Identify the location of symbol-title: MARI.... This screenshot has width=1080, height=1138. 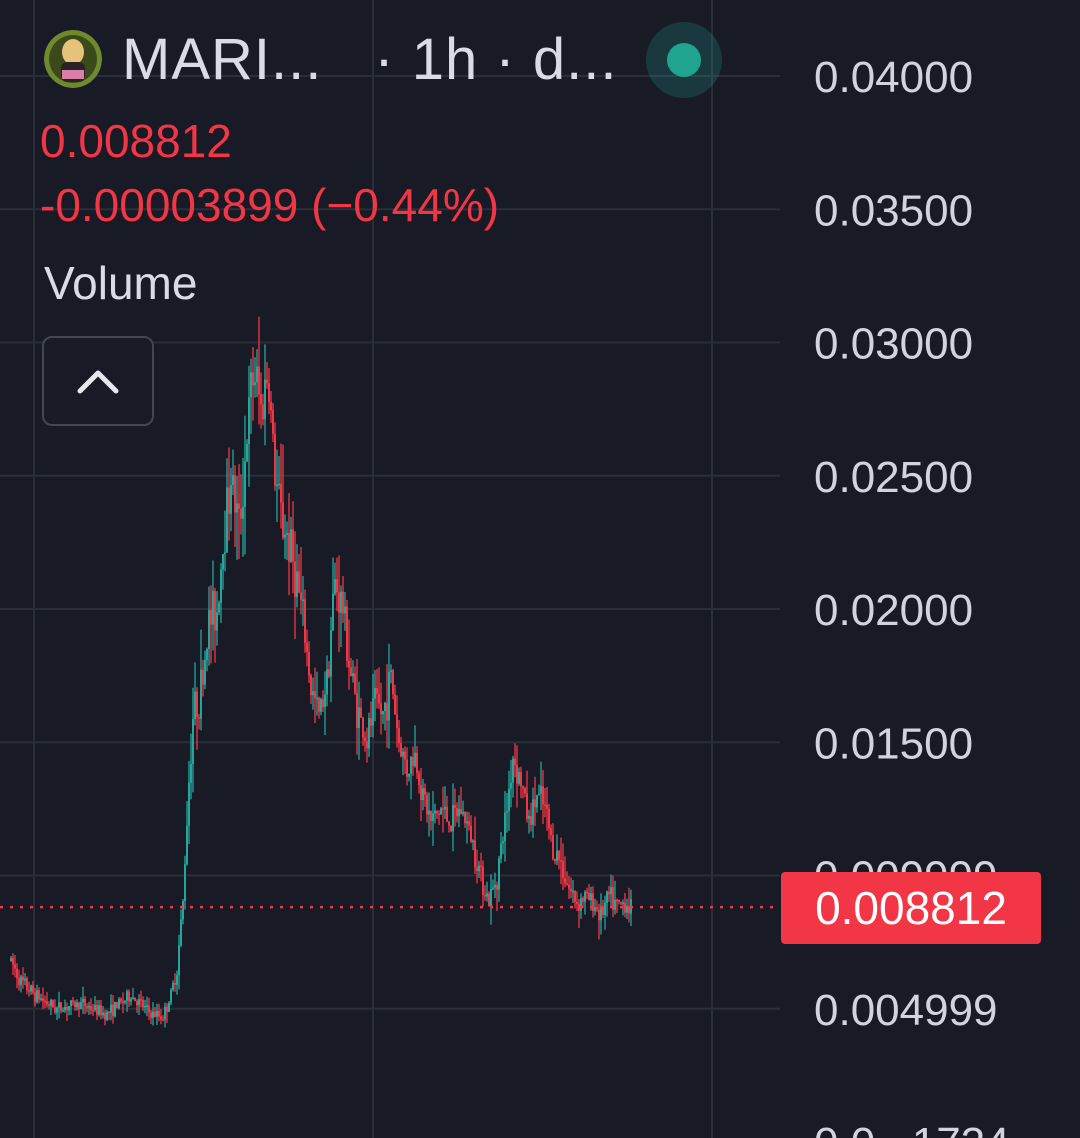
(222, 59).